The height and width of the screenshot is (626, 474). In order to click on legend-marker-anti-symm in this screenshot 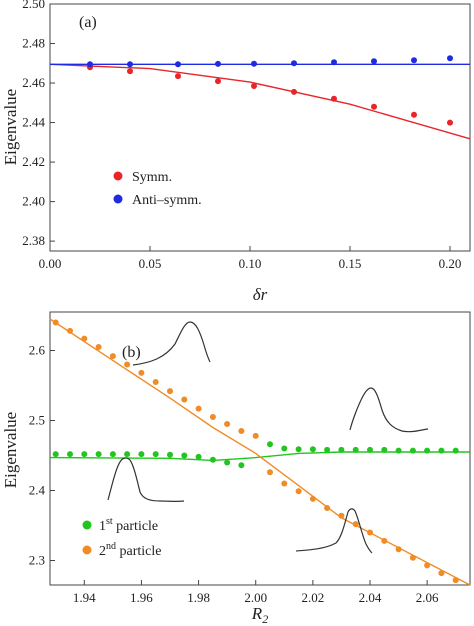, I will do `click(118, 199)`.